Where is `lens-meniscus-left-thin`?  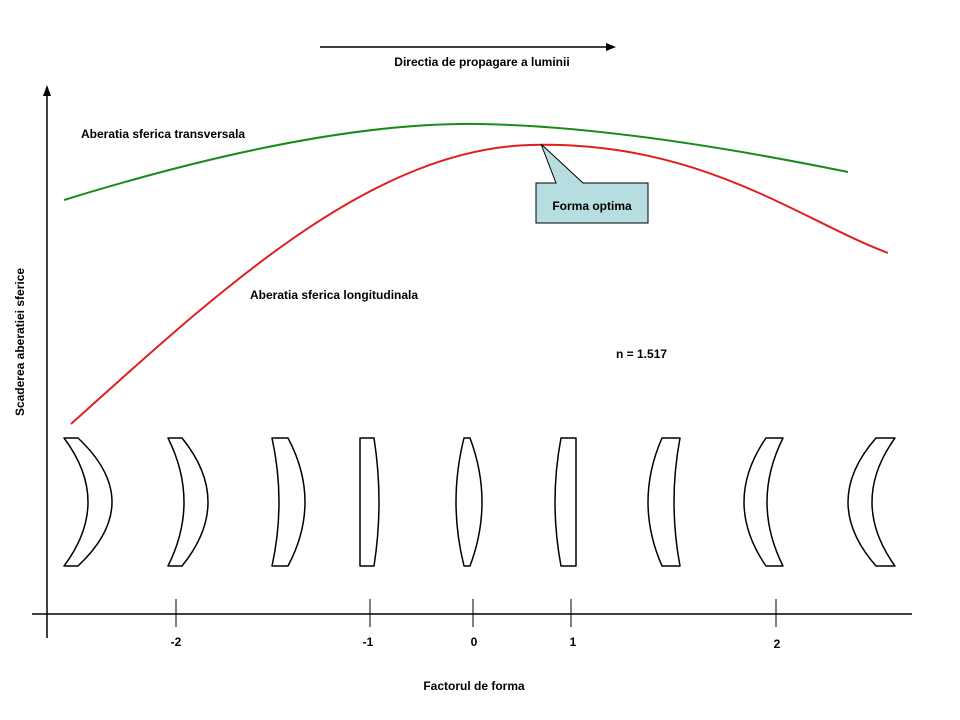
lens-meniscus-left-thin is located at coordinates (188, 502).